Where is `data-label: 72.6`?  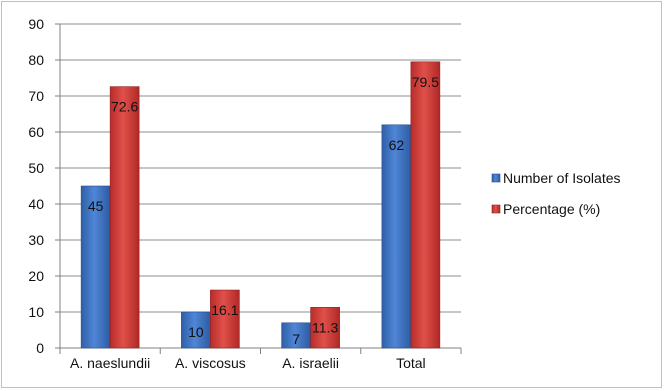 data-label: 72.6 is located at coordinates (124, 107).